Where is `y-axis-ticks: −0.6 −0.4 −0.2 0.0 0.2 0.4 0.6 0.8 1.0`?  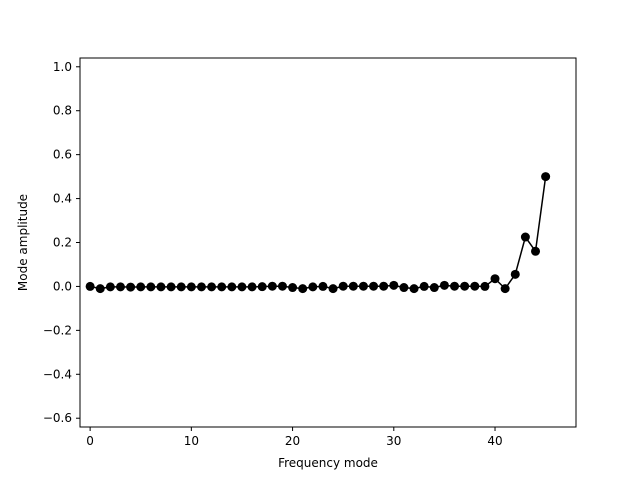 y-axis-ticks: −0.6 −0.4 −0.2 0.0 0.2 0.4 0.6 0.8 1.0 is located at coordinates (61, 242).